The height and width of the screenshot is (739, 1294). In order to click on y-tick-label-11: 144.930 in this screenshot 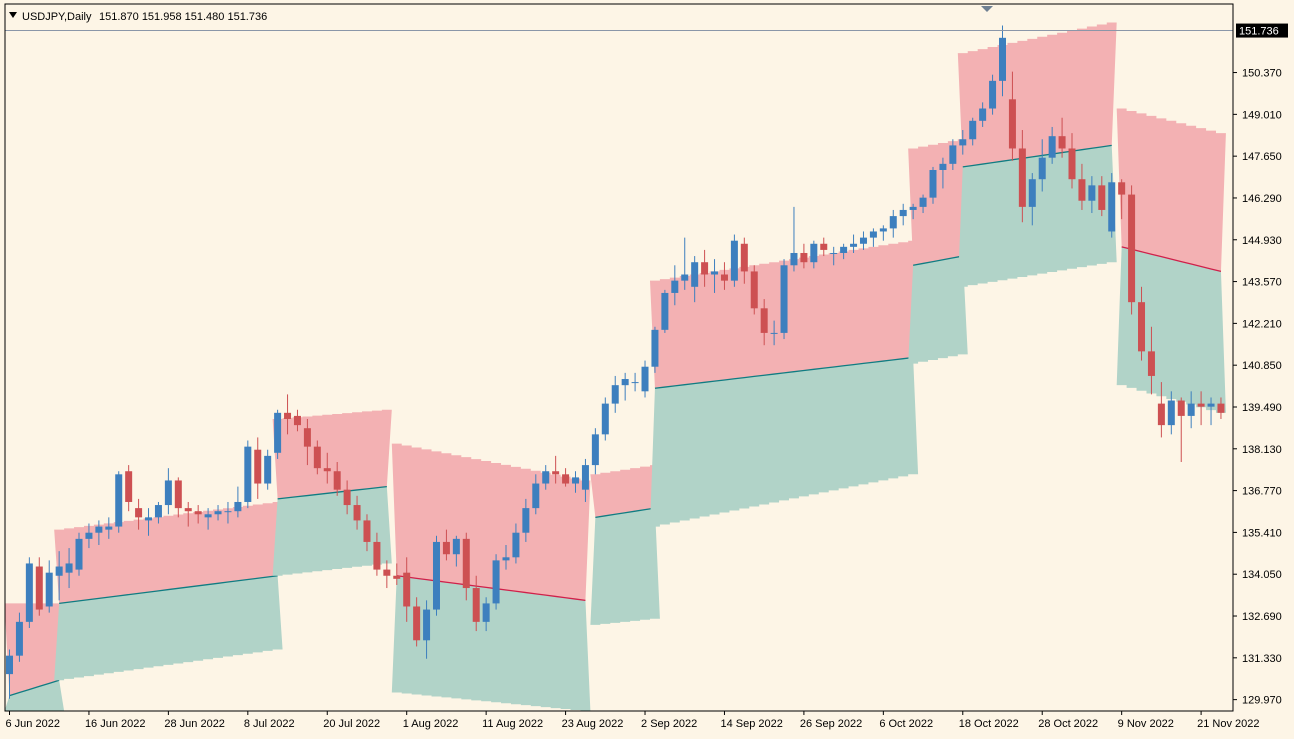, I will do `click(1262, 241)`.